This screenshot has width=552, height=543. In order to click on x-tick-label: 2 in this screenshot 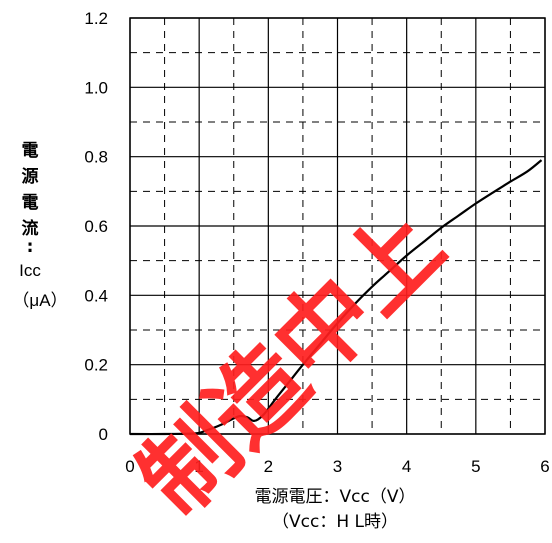, I will do `click(268, 466)`.